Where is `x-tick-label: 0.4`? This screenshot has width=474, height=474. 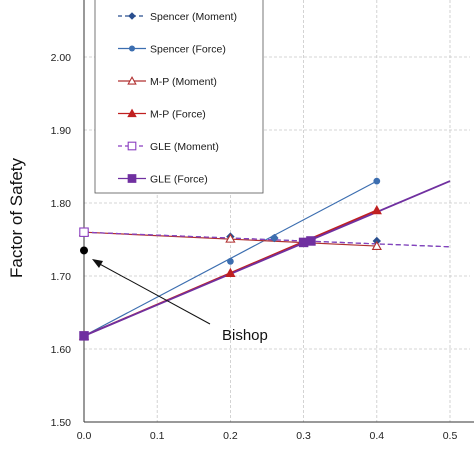
x-tick-label: 0.4 is located at coordinates (376, 436).